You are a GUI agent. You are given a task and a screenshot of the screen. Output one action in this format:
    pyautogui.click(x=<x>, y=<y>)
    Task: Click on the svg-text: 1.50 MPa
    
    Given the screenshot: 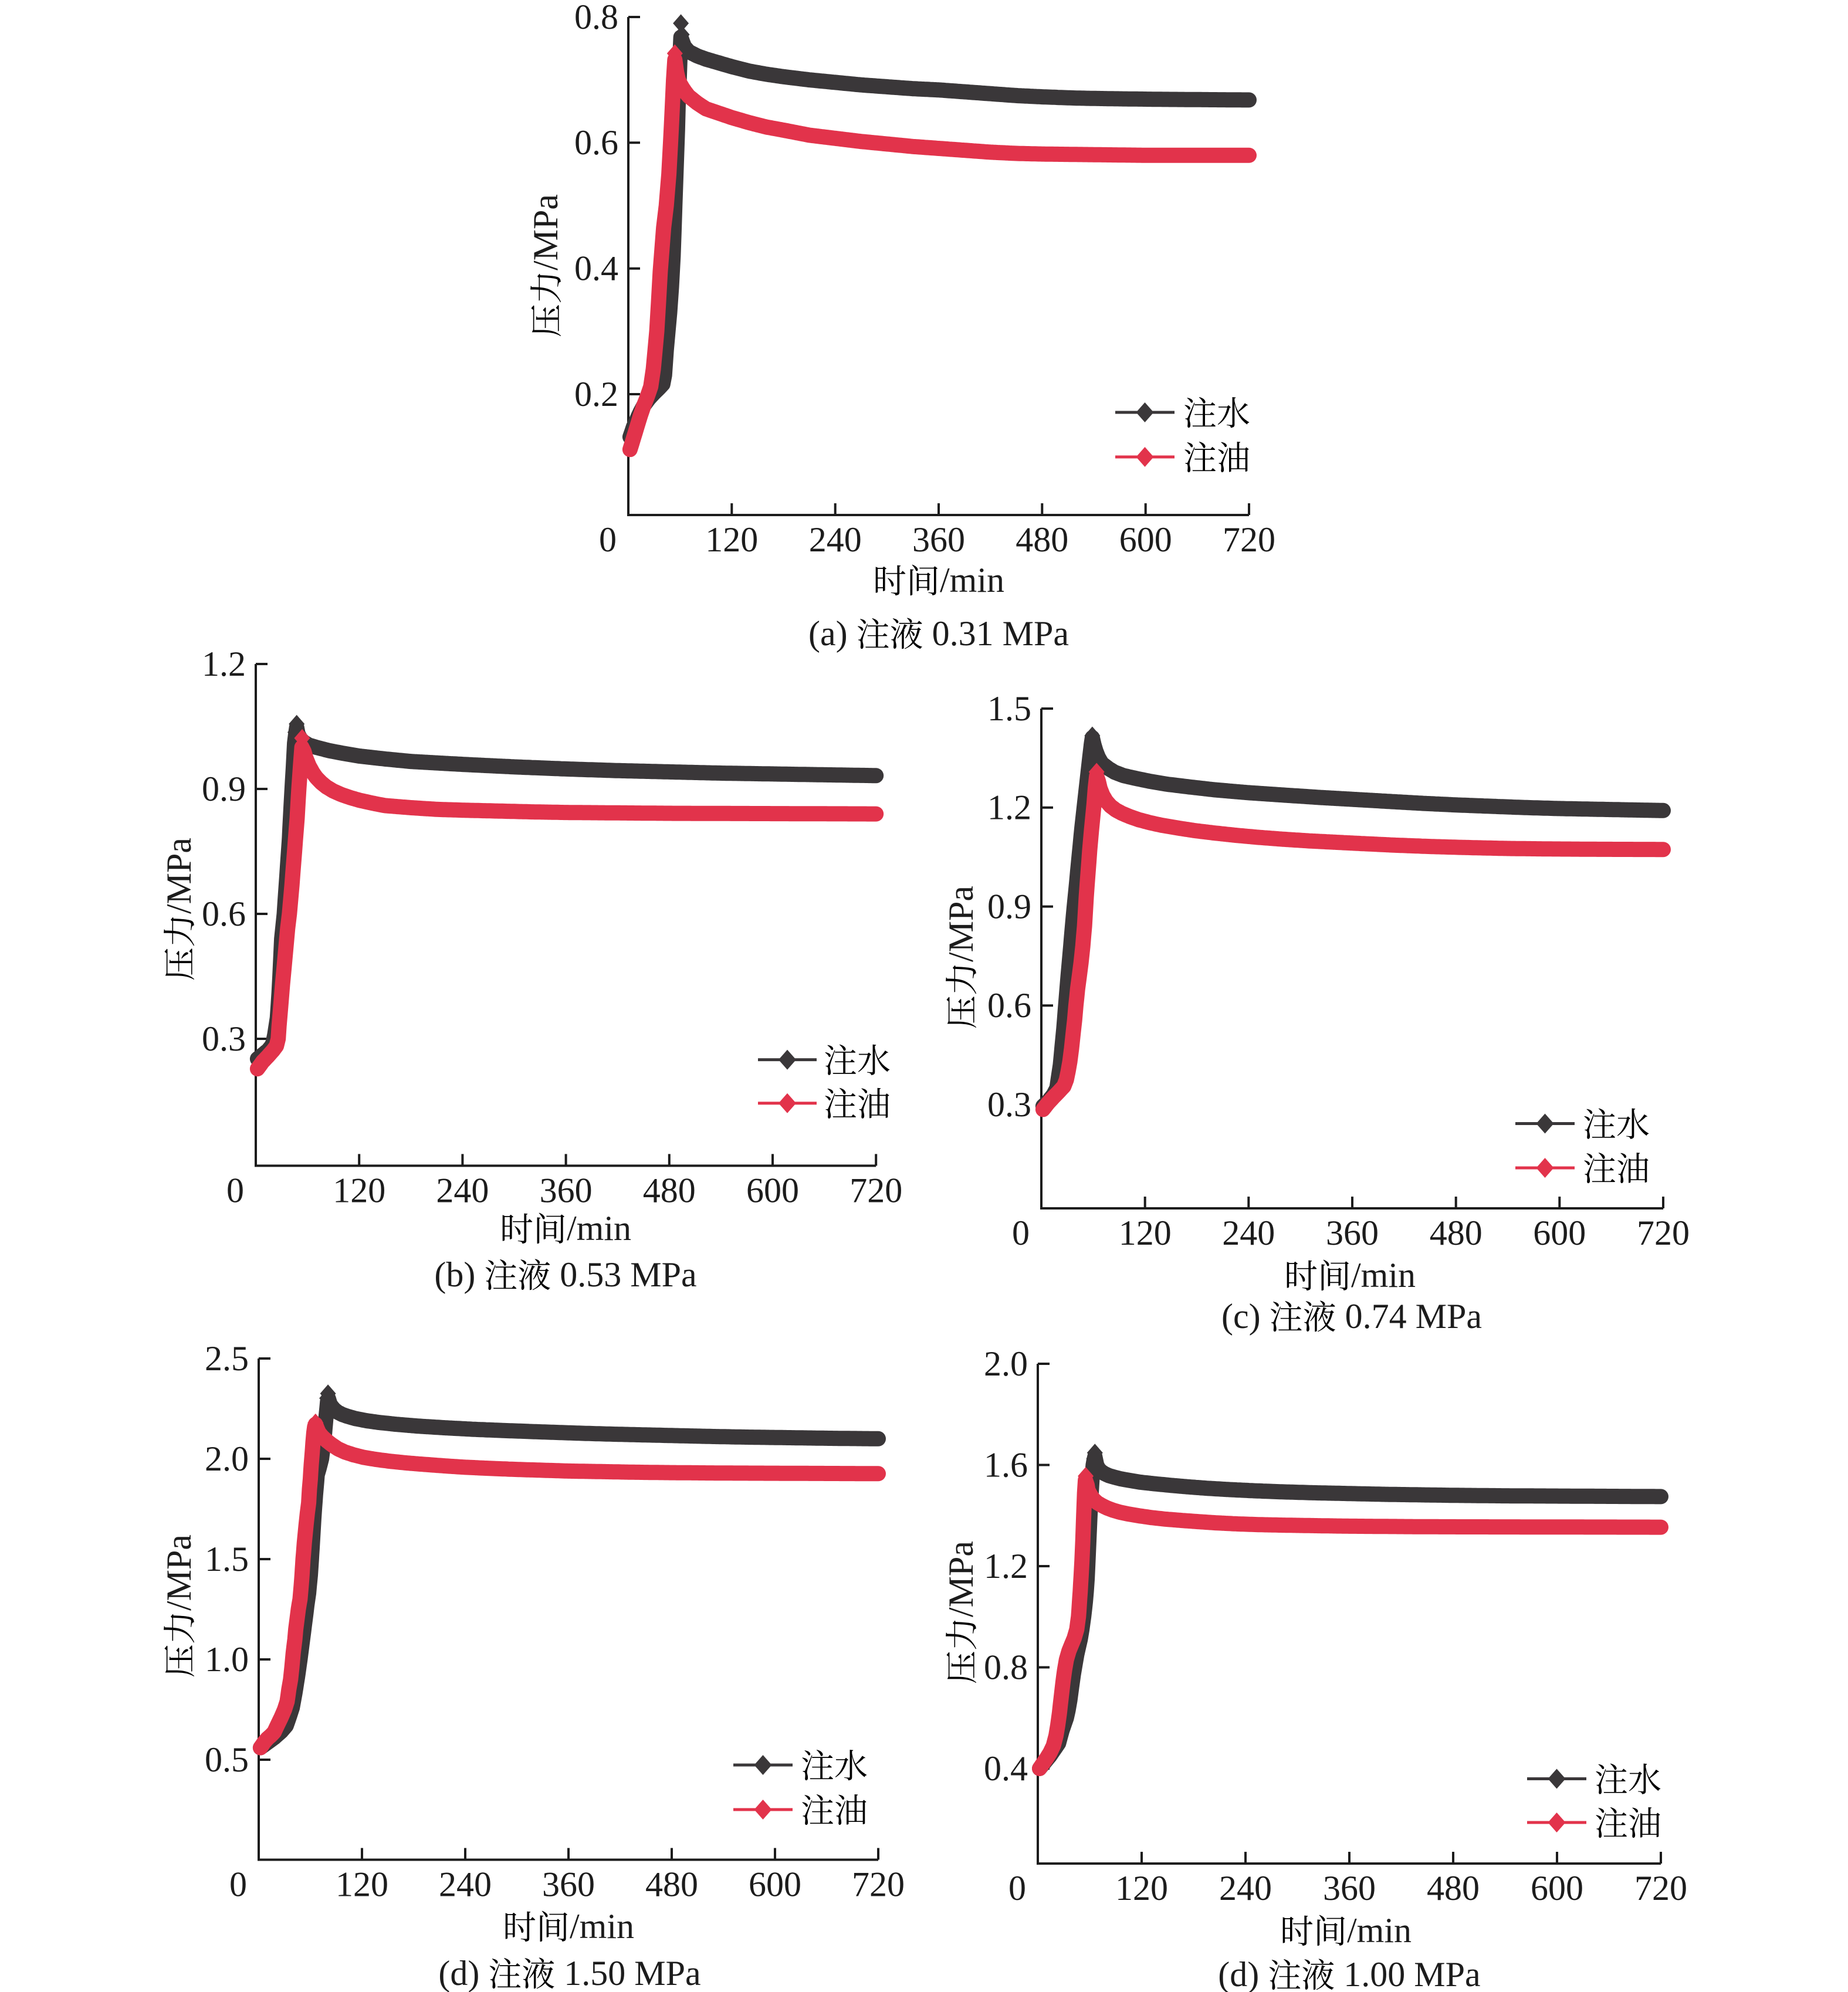 What is the action you would take?
    pyautogui.click(x=627, y=1973)
    